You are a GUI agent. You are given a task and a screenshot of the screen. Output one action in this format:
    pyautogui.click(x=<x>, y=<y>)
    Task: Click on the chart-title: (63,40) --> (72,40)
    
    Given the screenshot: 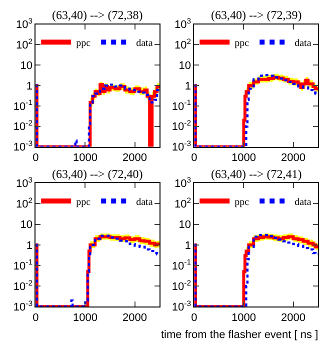 What is the action you would take?
    pyautogui.click(x=97, y=174)
    